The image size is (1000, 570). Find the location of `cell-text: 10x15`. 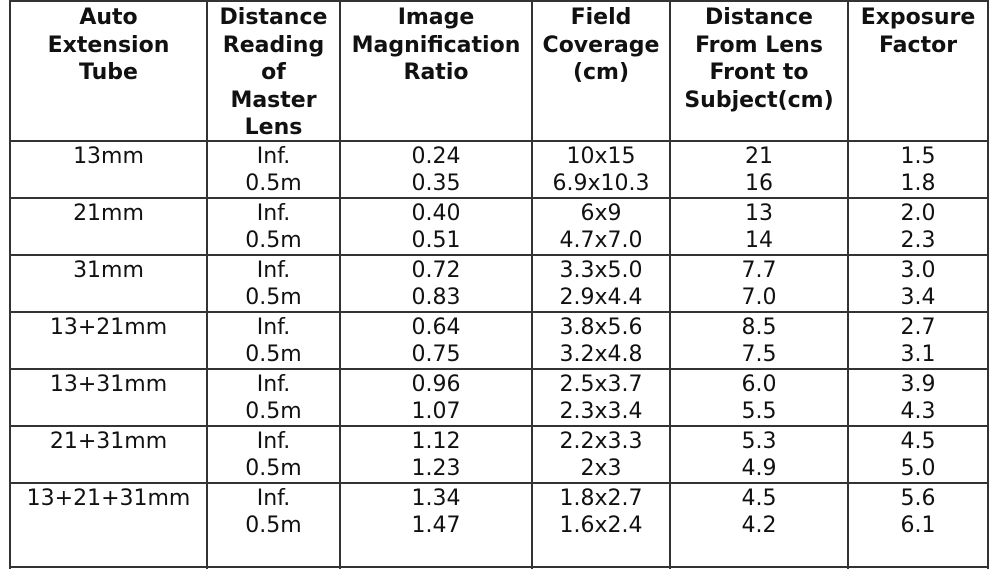

cell-text: 10x15 is located at coordinates (601, 156).